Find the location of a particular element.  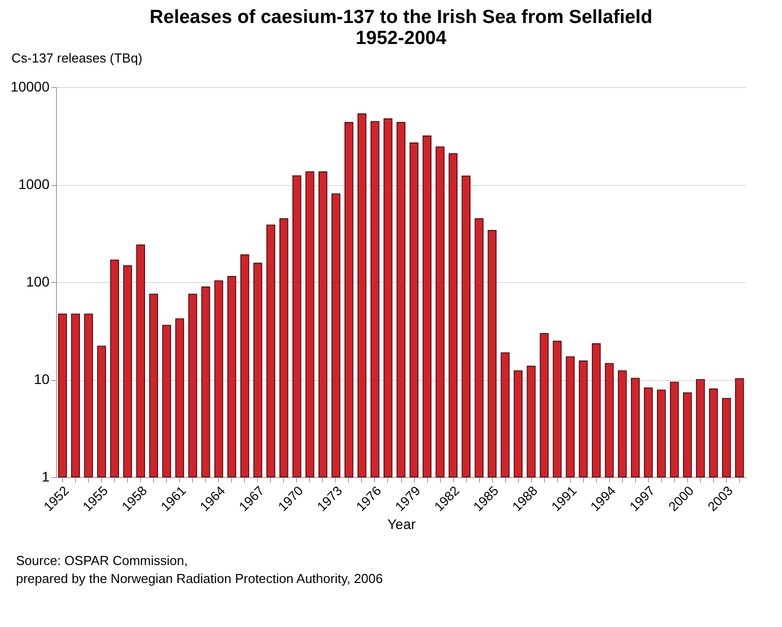

y-tick-label: 1000 is located at coordinates (34, 184).